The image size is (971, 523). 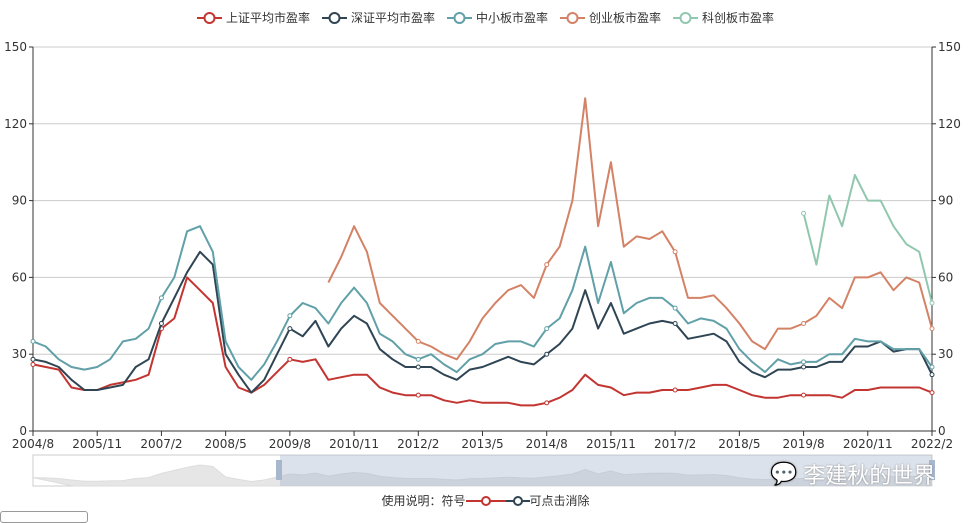 What do you see at coordinates (675, 444) in the screenshot?
I see `x-tick-label: 2017/2` at bounding box center [675, 444].